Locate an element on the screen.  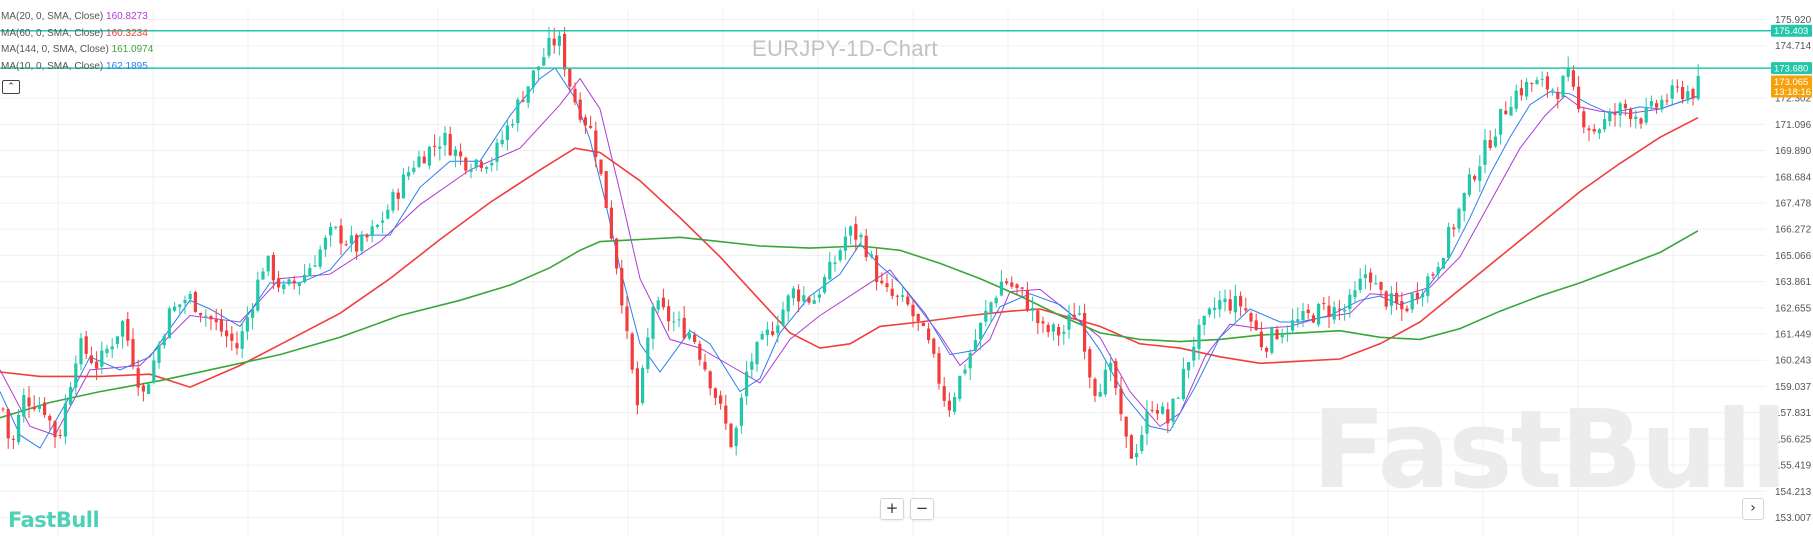
chevron-up-icon: ⌃ is located at coordinates (11, 87).